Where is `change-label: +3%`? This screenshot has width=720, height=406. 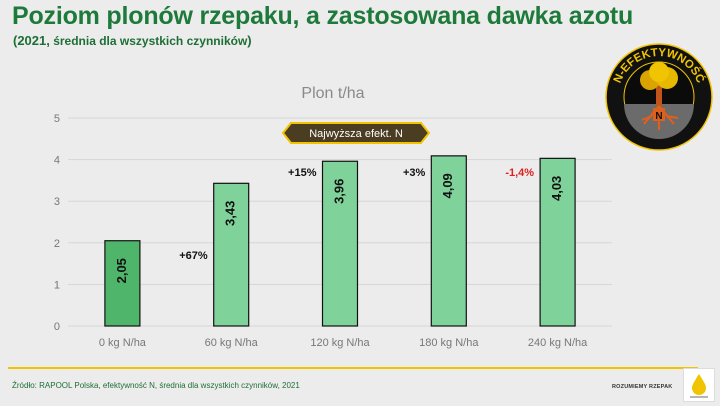 change-label: +3% is located at coordinates (414, 173).